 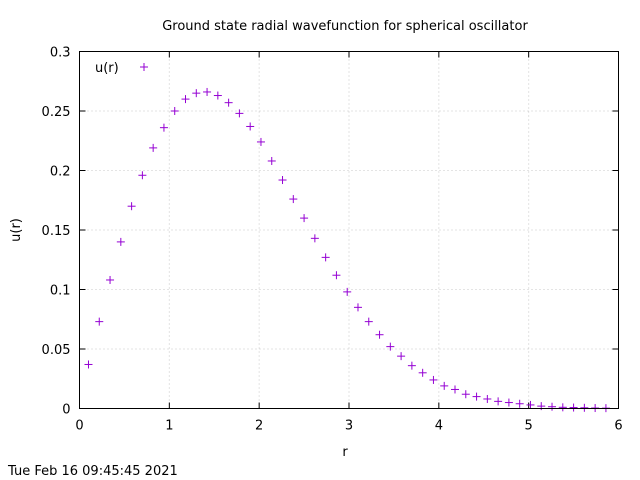 I want to click on legend-marker, so click(x=144, y=67).